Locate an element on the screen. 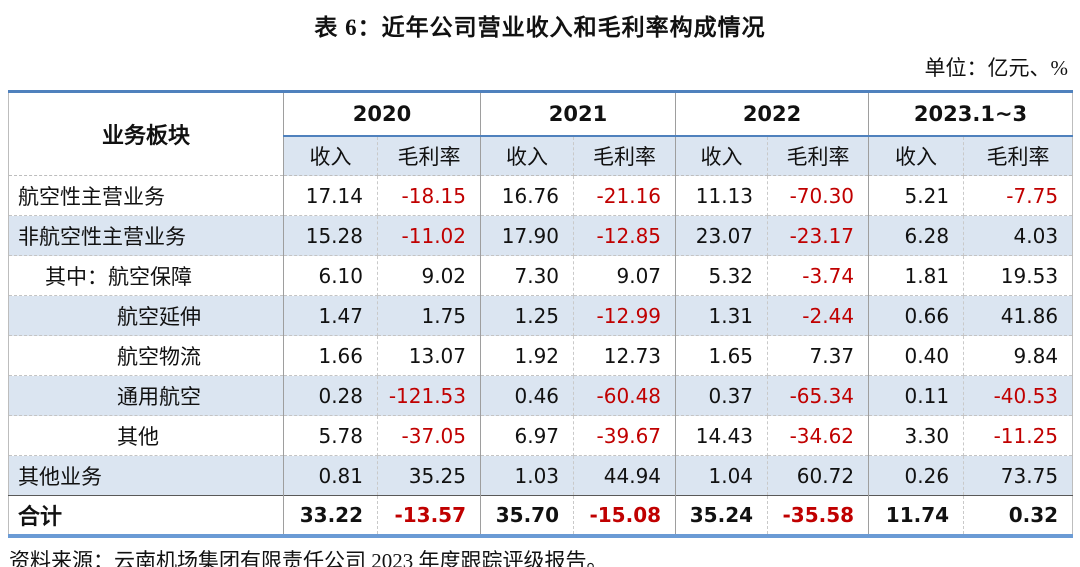 This screenshot has height=567, width=1080. margin-cell: 13.07 is located at coordinates (429, 355).